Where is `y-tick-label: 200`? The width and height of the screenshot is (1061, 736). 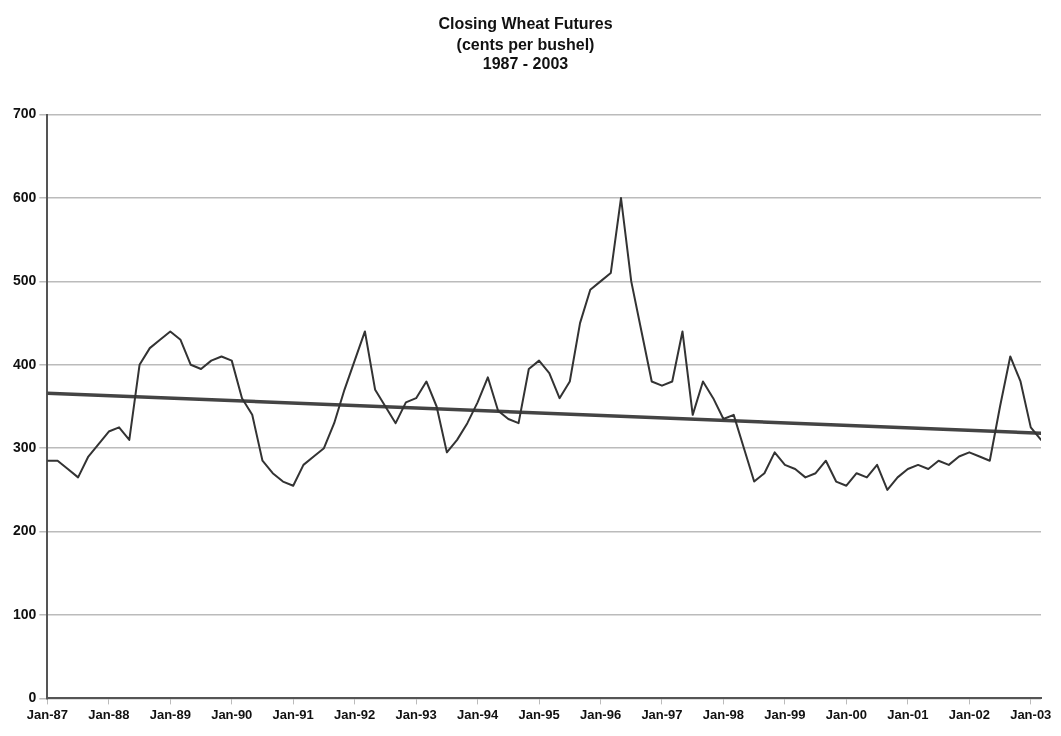
y-tick-label: 200 is located at coordinates (25, 530).